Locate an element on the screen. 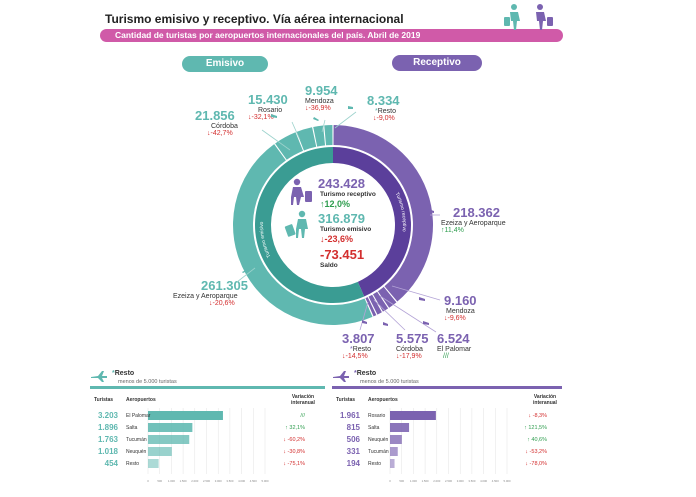  callout-re-cordoba: 5.575 Córdoba ↓-17,9% is located at coordinates (412, 345).